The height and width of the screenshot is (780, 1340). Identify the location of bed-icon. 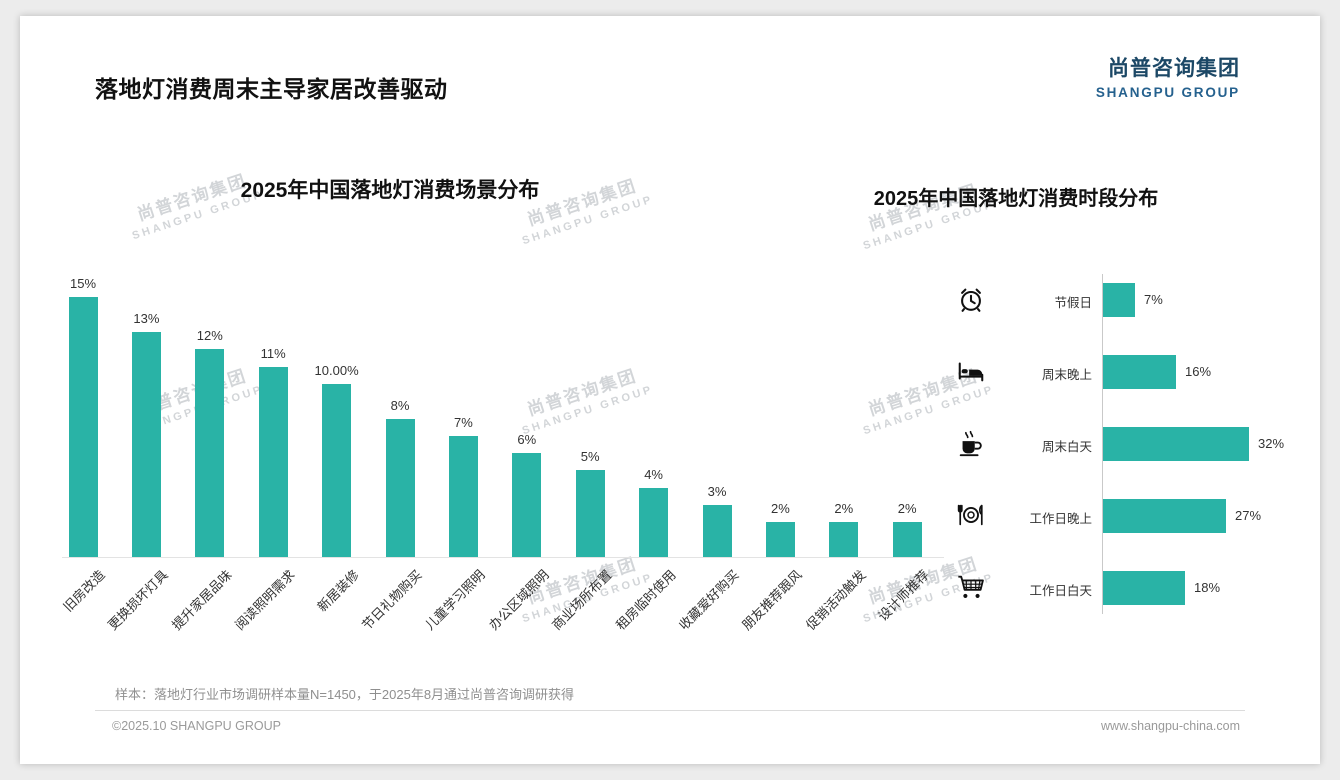
(972, 372).